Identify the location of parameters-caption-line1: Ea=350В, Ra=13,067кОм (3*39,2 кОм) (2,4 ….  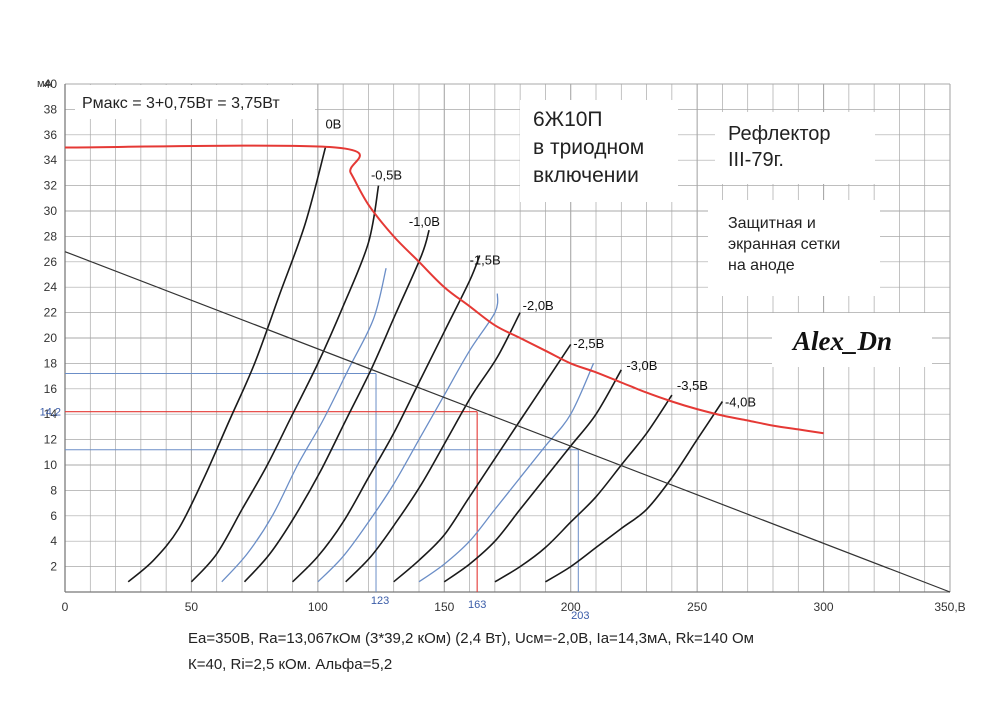
(471, 638).